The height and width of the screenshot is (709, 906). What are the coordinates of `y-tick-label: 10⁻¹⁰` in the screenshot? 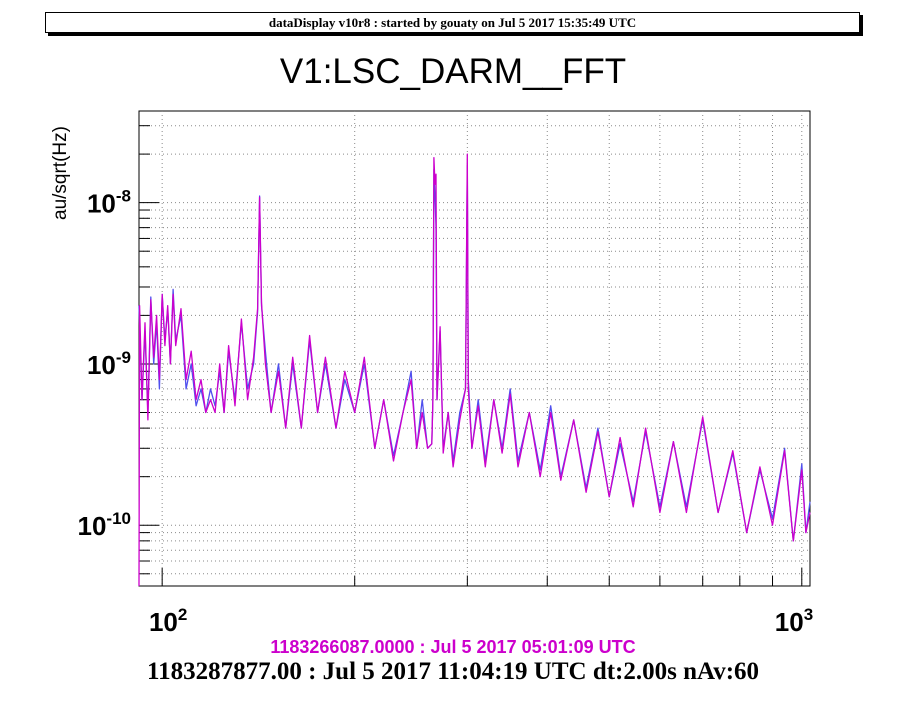 It's located at (105, 525).